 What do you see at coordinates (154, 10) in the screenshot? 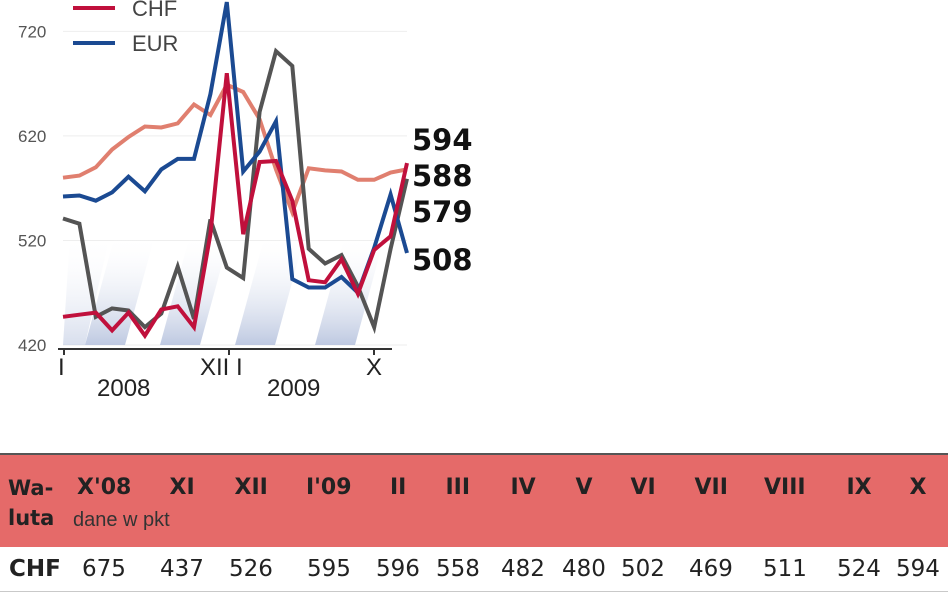
I see `legend-label-chf: CHF` at bounding box center [154, 10].